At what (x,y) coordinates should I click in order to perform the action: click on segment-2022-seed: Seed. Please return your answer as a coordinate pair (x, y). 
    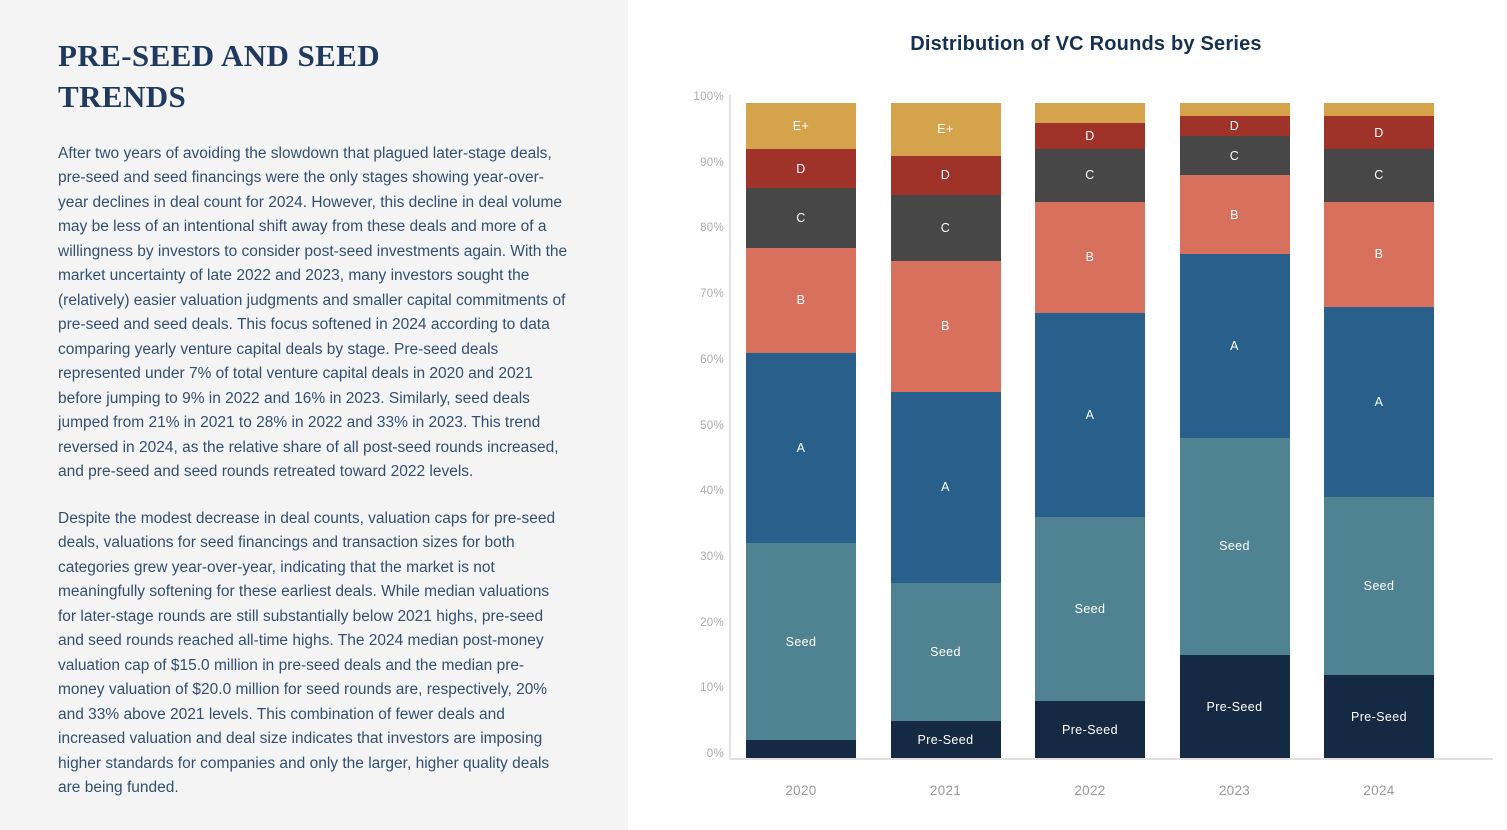
    Looking at the image, I should click on (1090, 608).